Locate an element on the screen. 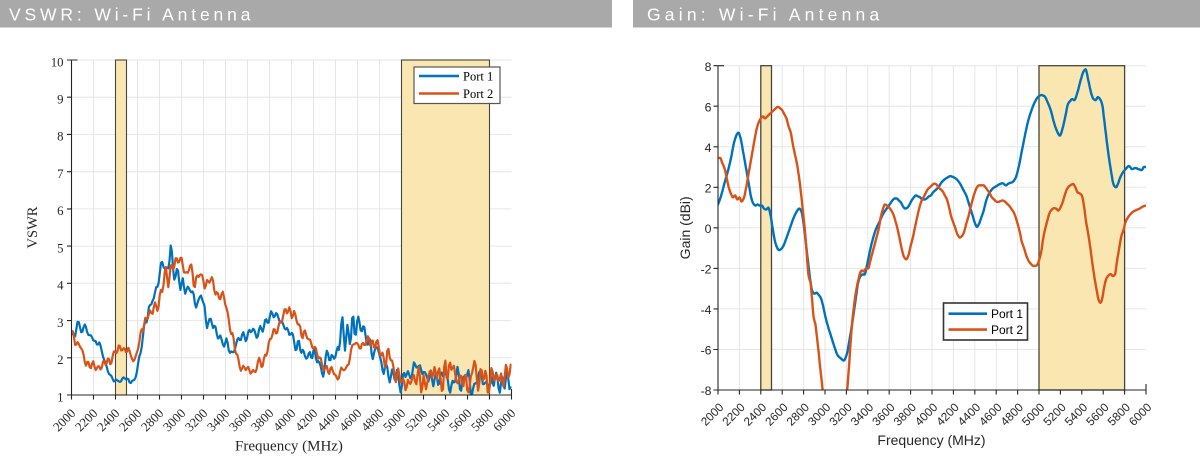 The height and width of the screenshot is (460, 1200). svg-text: 1 is located at coordinates (60, 397).